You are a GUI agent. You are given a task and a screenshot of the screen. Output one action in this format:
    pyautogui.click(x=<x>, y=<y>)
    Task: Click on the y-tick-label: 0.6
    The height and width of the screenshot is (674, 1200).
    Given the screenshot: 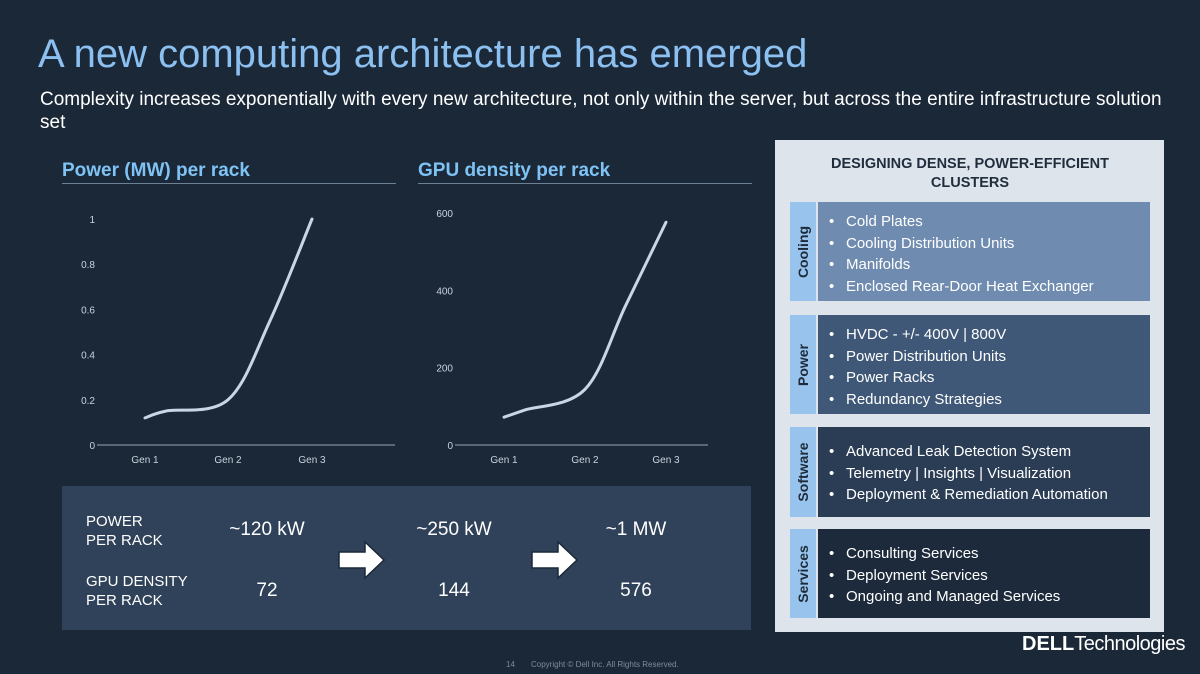 What is the action you would take?
    pyautogui.click(x=88, y=310)
    